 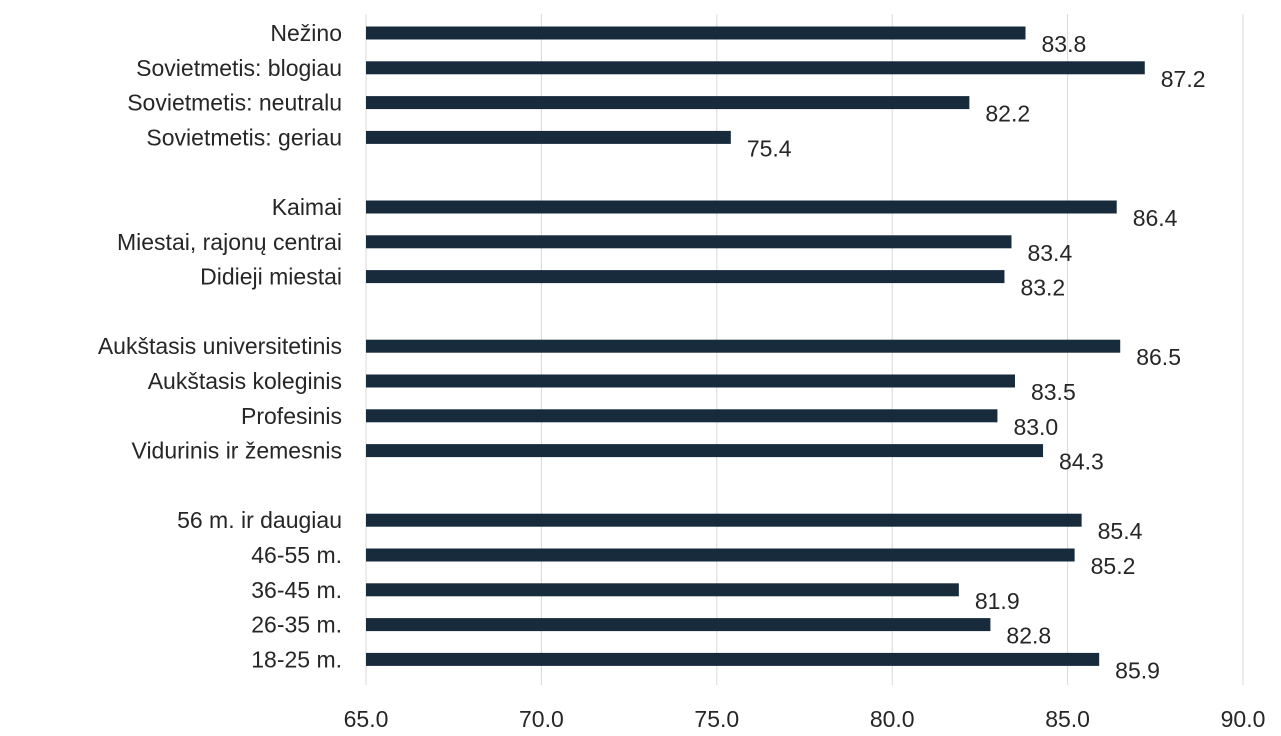 I want to click on x-tick-label: 70.0, so click(x=541, y=719).